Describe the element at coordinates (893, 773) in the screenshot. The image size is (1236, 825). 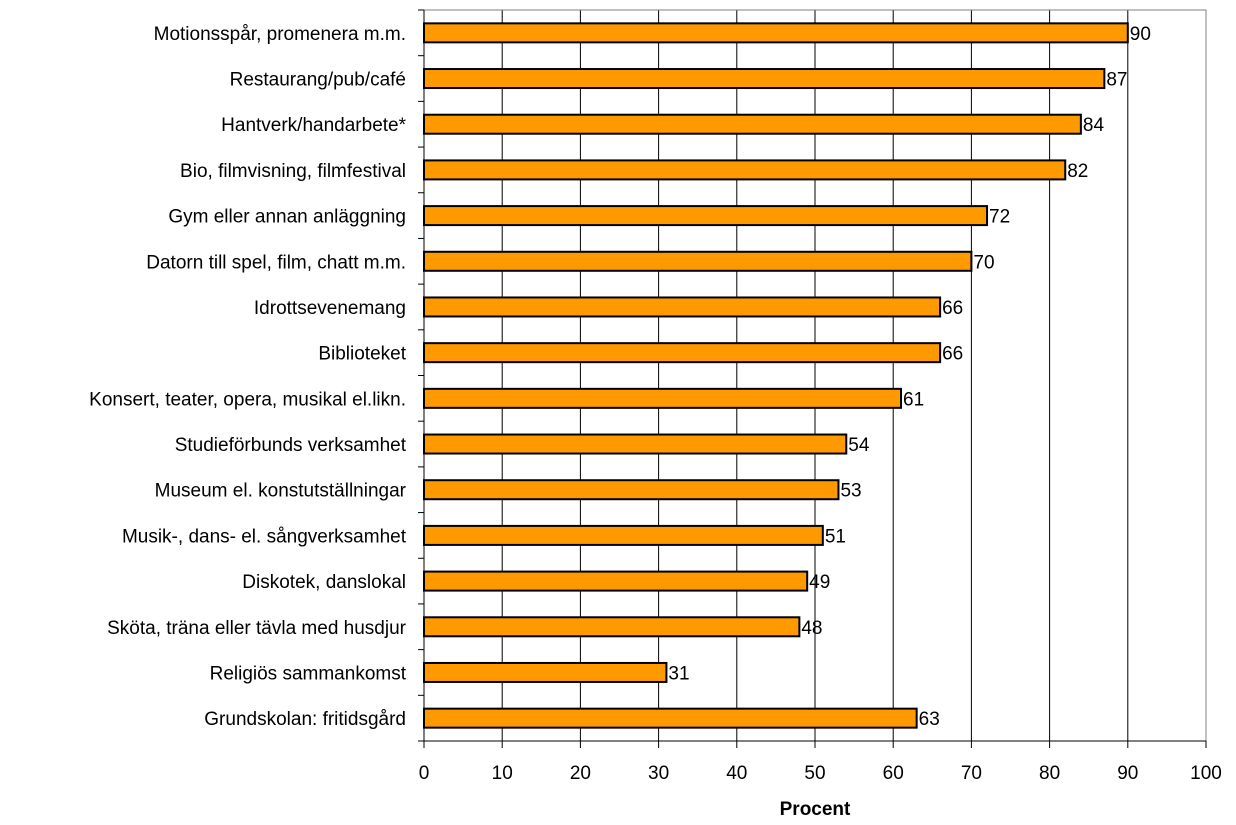
I see `x-tick-label-60: 60` at that location.